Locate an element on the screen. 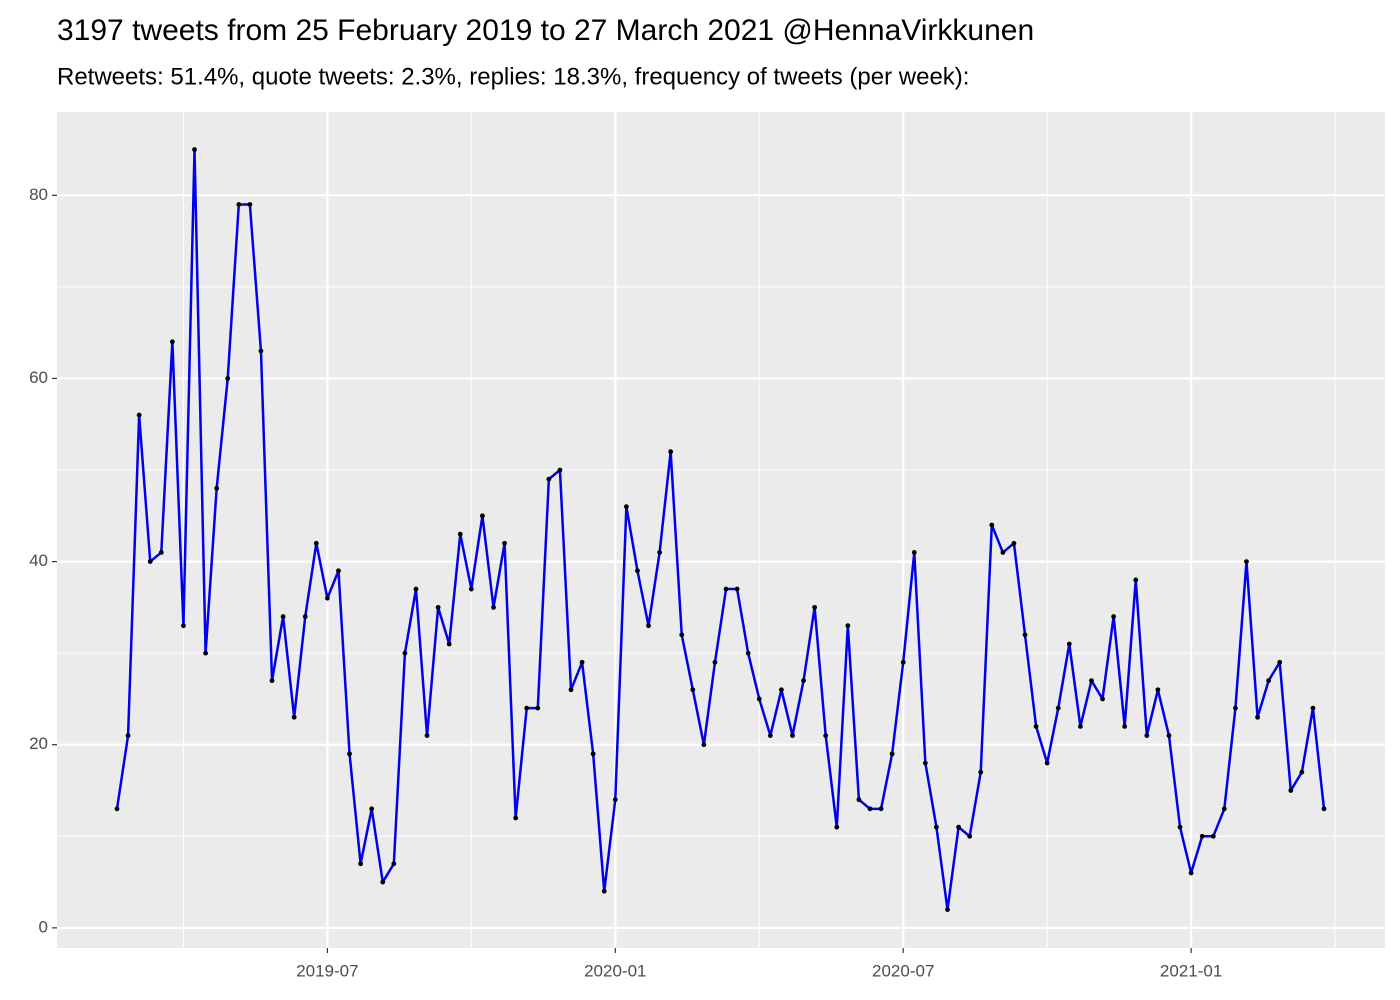 The image size is (1400, 1000). x-tick-label: 2021-01 is located at coordinates (1191, 970).